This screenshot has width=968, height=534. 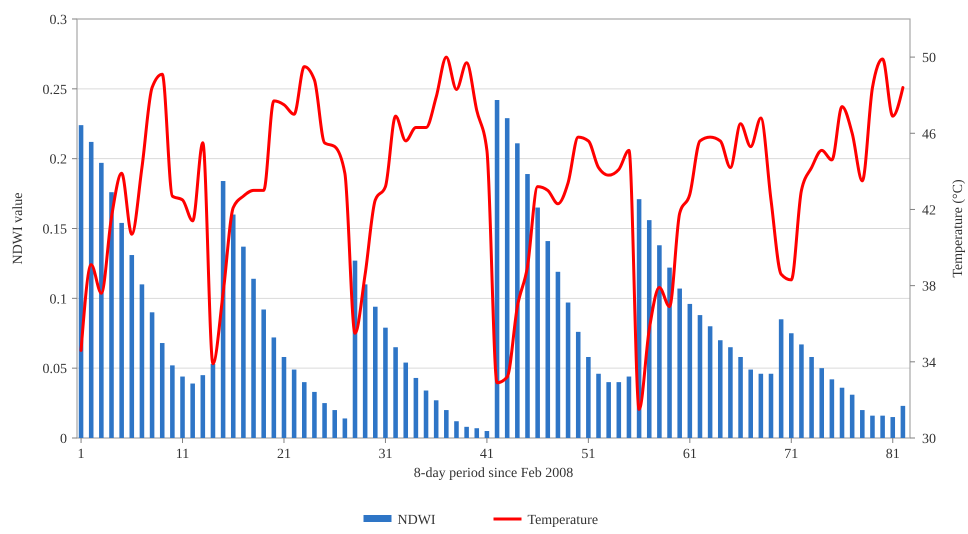 I want to click on legend-label: NDWI, so click(x=417, y=520).